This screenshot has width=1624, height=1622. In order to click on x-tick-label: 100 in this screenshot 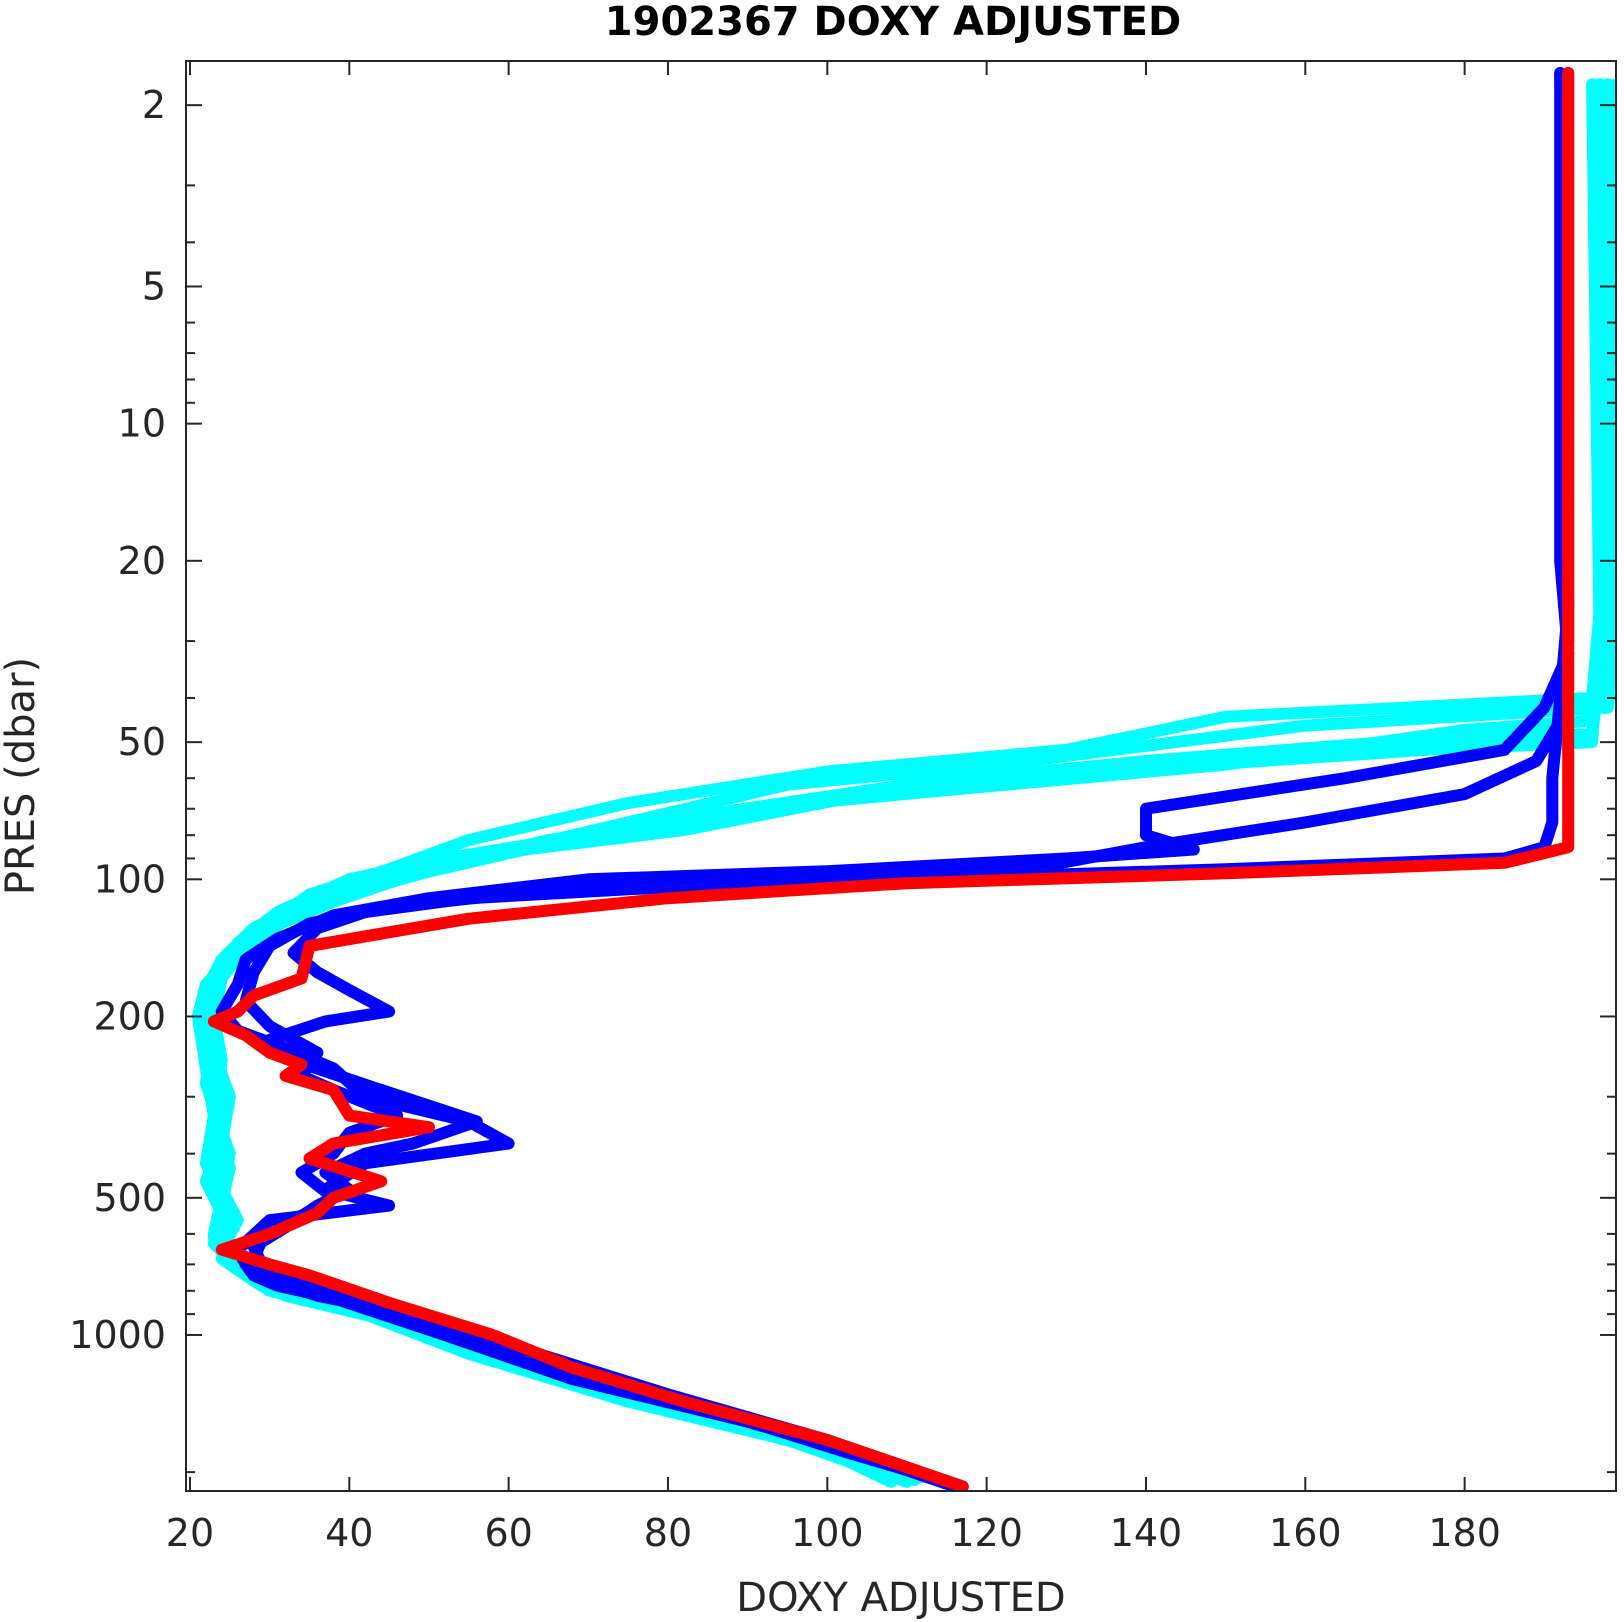, I will do `click(827, 1533)`.